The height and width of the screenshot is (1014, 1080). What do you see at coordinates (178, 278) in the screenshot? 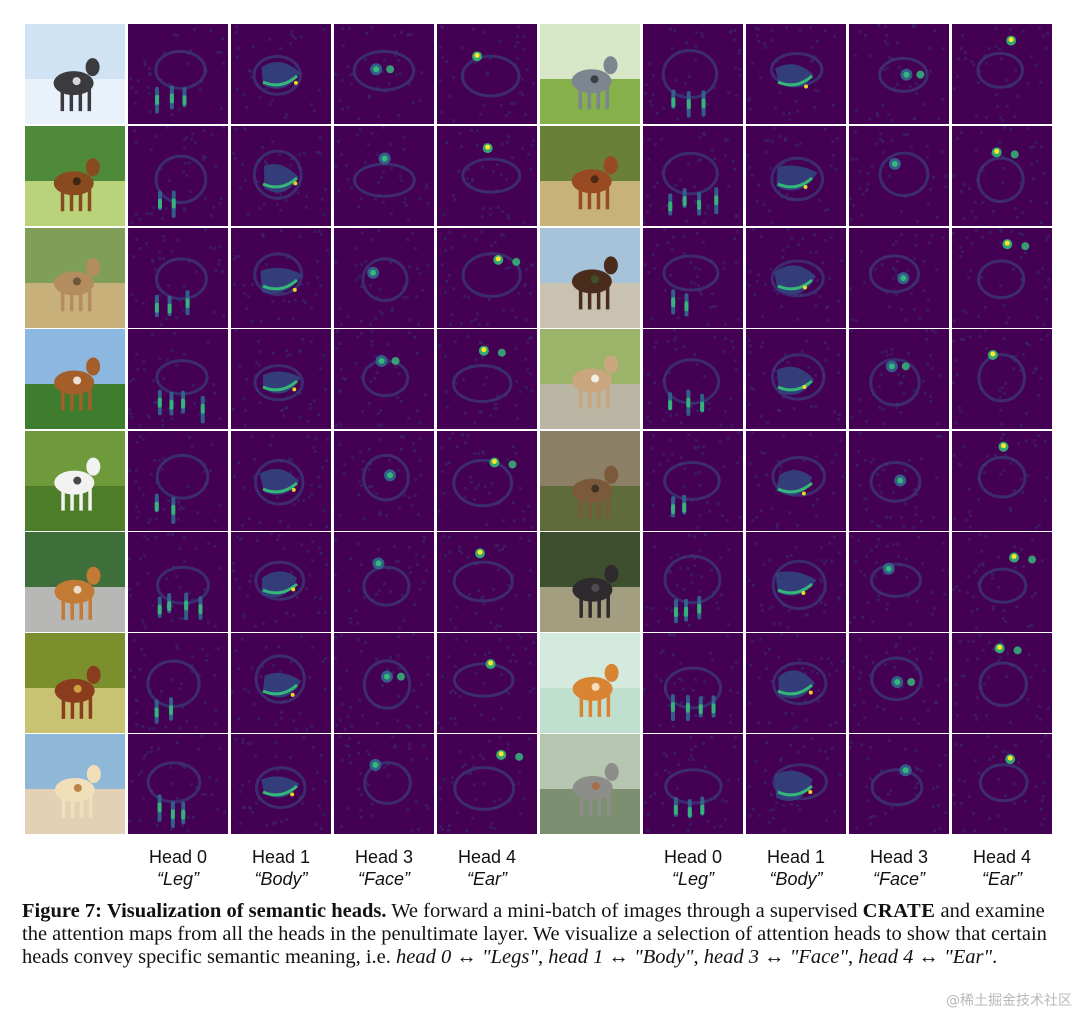
I see `left-attention-monkey-head0` at bounding box center [178, 278].